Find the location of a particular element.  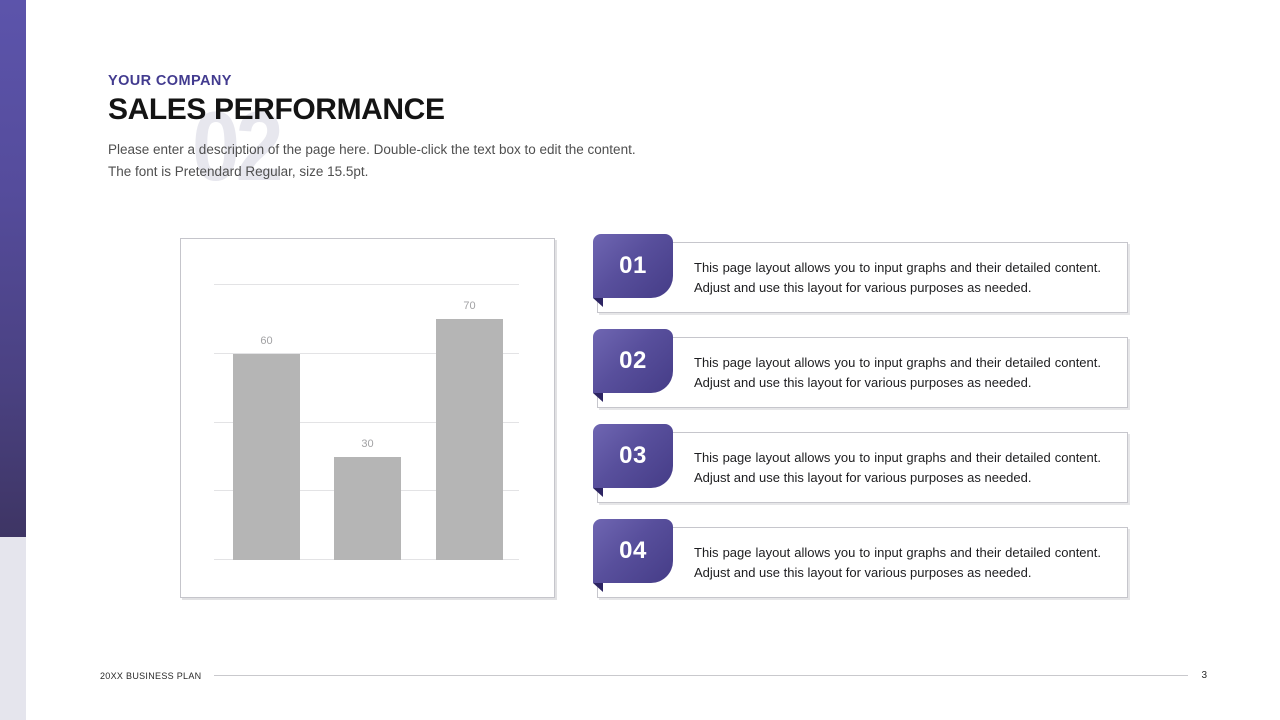

chart-bar-value-label: 30 is located at coordinates (367, 443).